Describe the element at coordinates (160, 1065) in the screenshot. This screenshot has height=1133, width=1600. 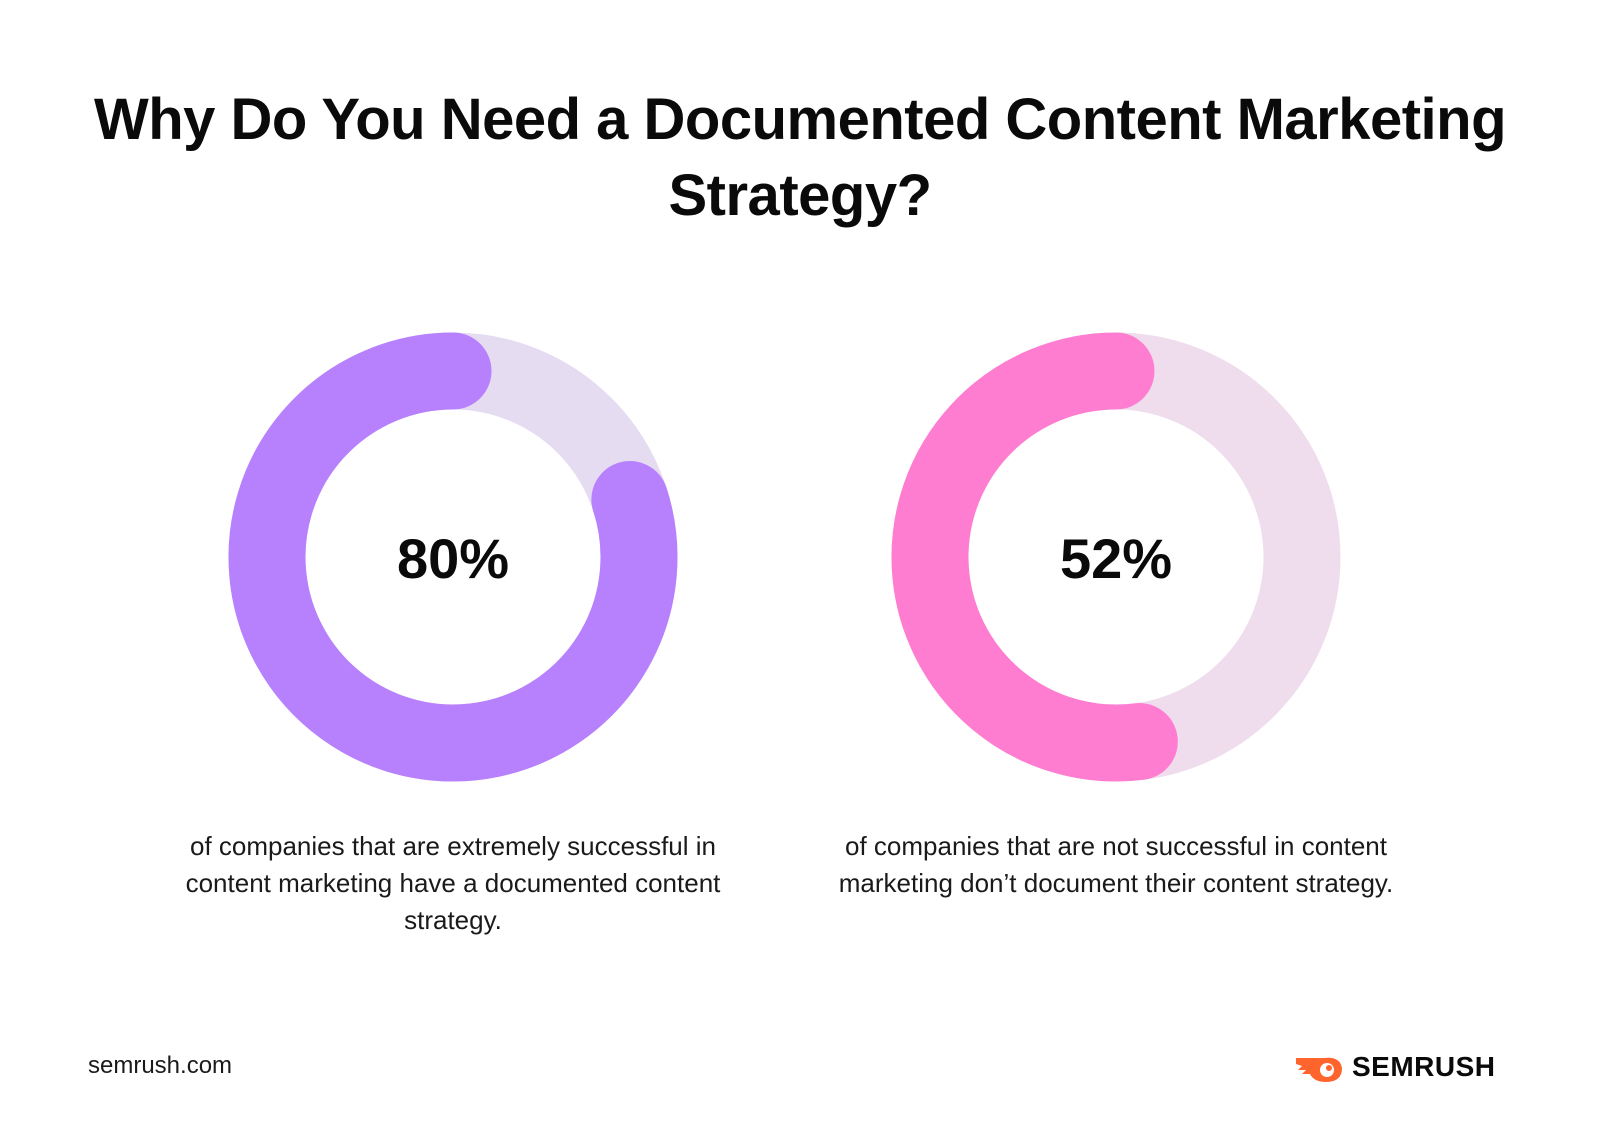
I see `footer-site-url: semrush.com` at that location.